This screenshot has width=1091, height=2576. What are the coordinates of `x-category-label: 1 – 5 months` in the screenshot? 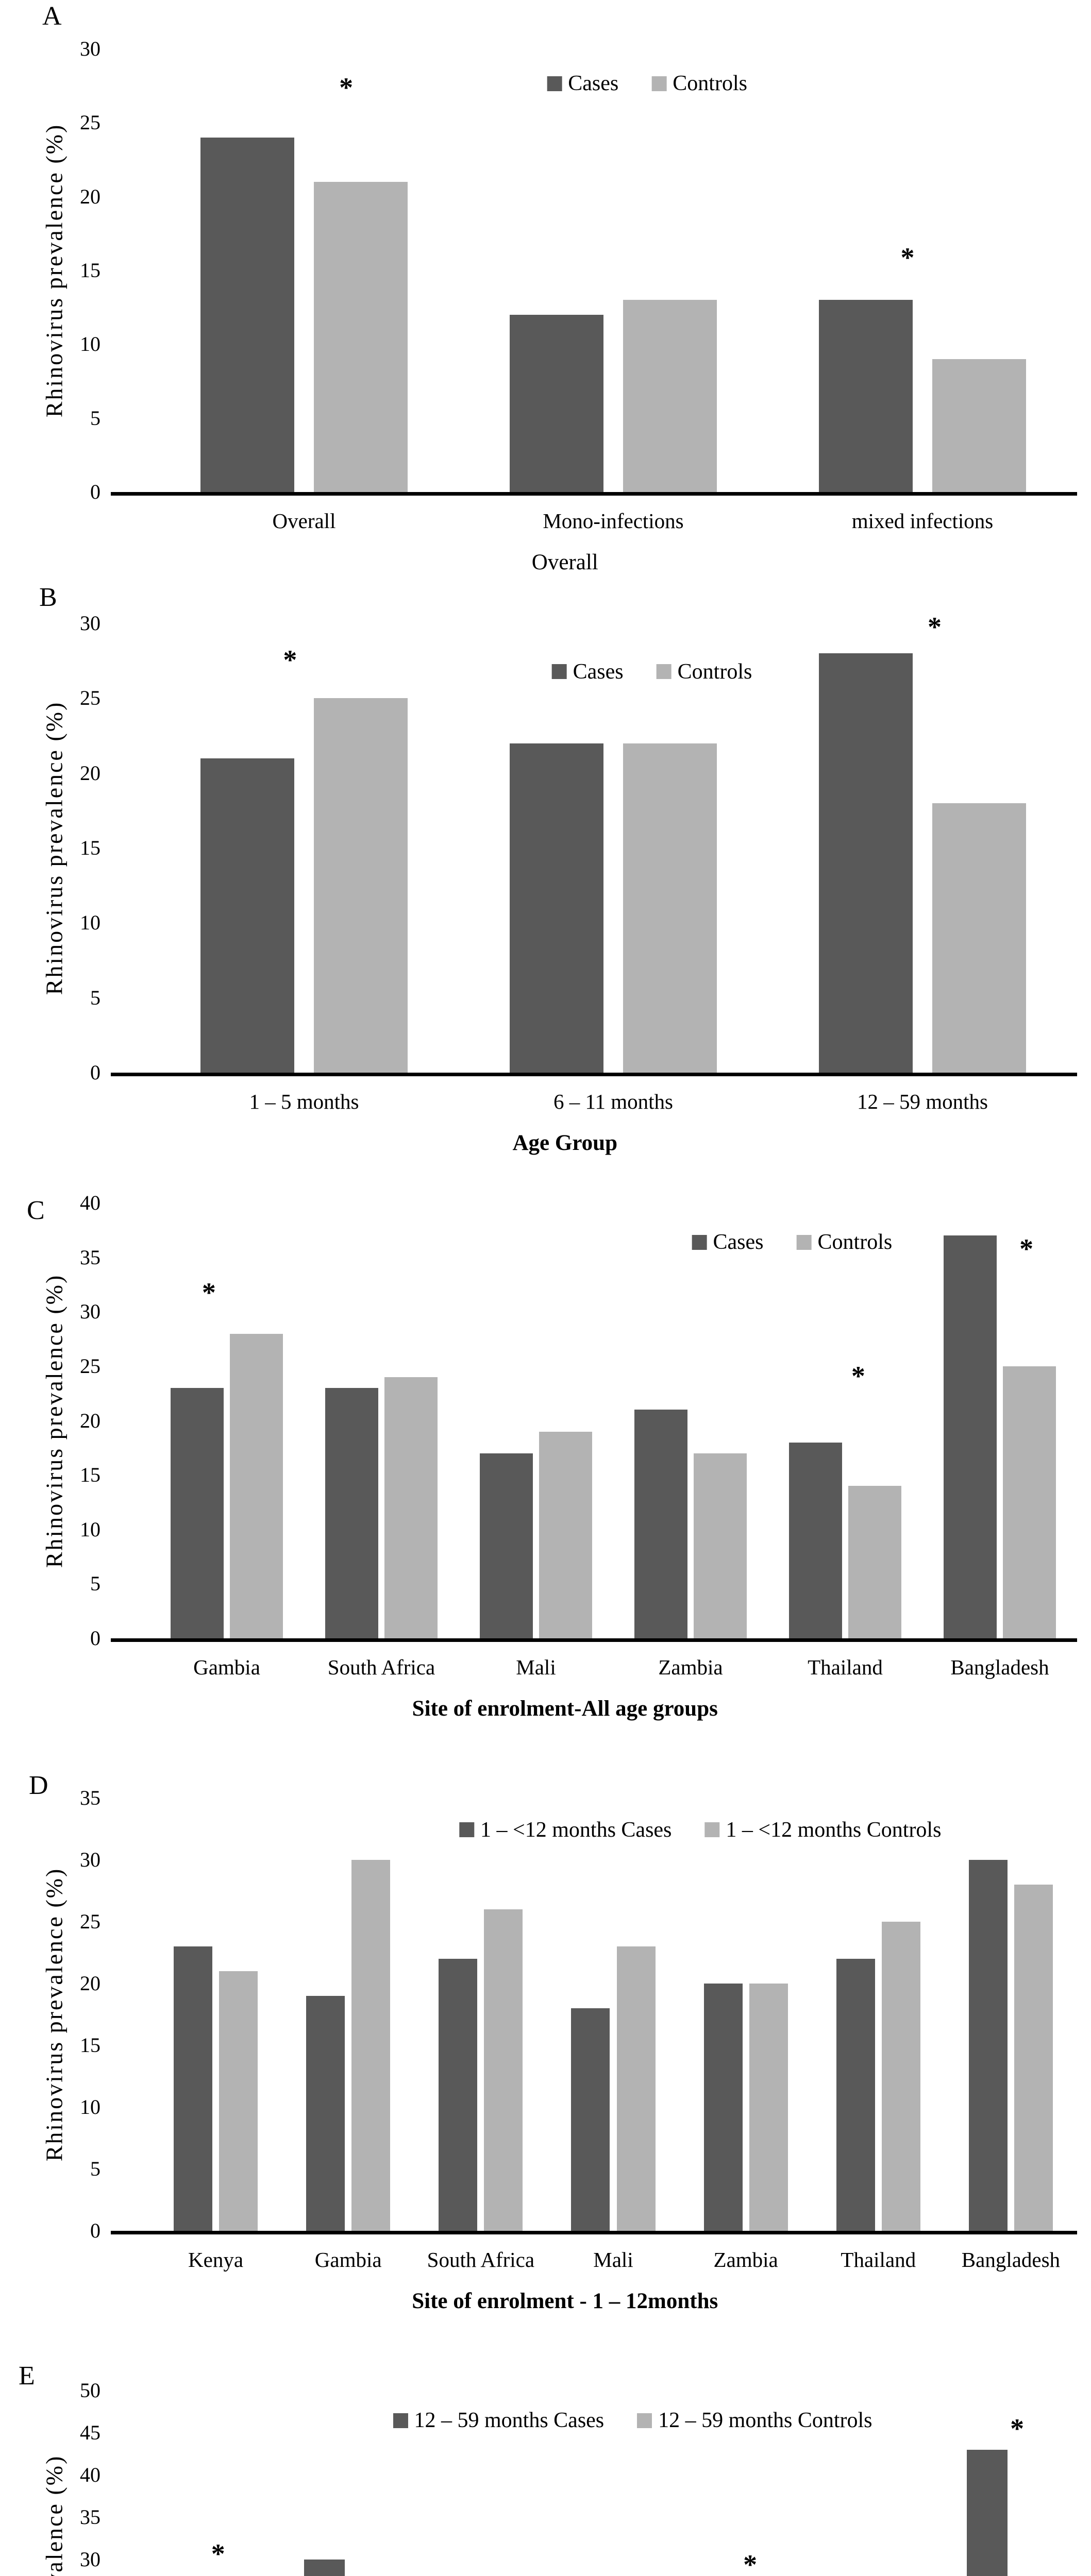 It's located at (304, 1101).